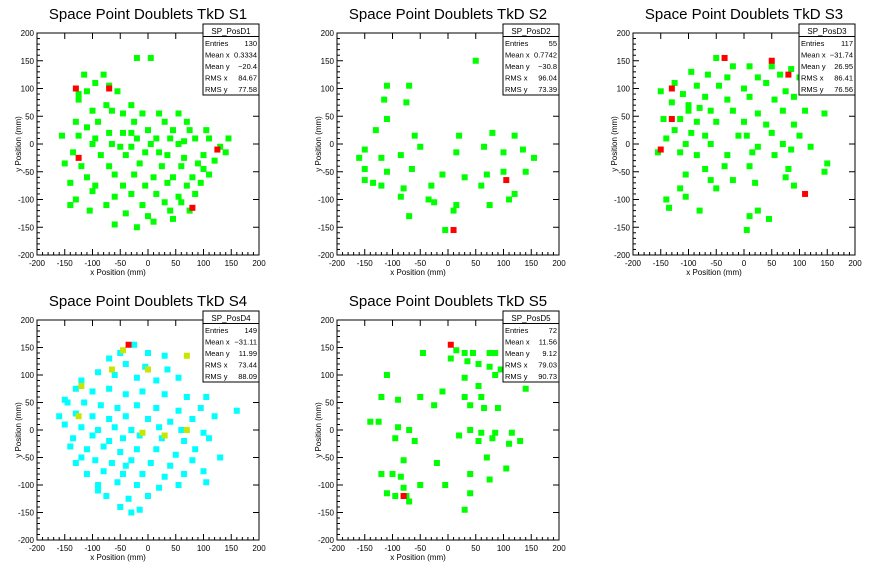  I want to click on stats-value: 73.44, so click(247, 365).